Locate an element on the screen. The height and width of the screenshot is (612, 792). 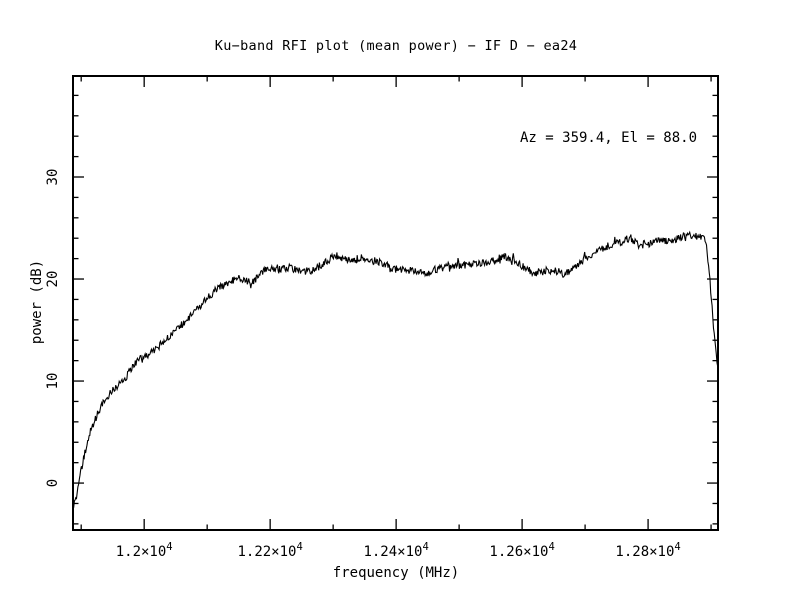
pointing-annotation: Az = 359.4, El = 88.0 is located at coordinates (609, 138).